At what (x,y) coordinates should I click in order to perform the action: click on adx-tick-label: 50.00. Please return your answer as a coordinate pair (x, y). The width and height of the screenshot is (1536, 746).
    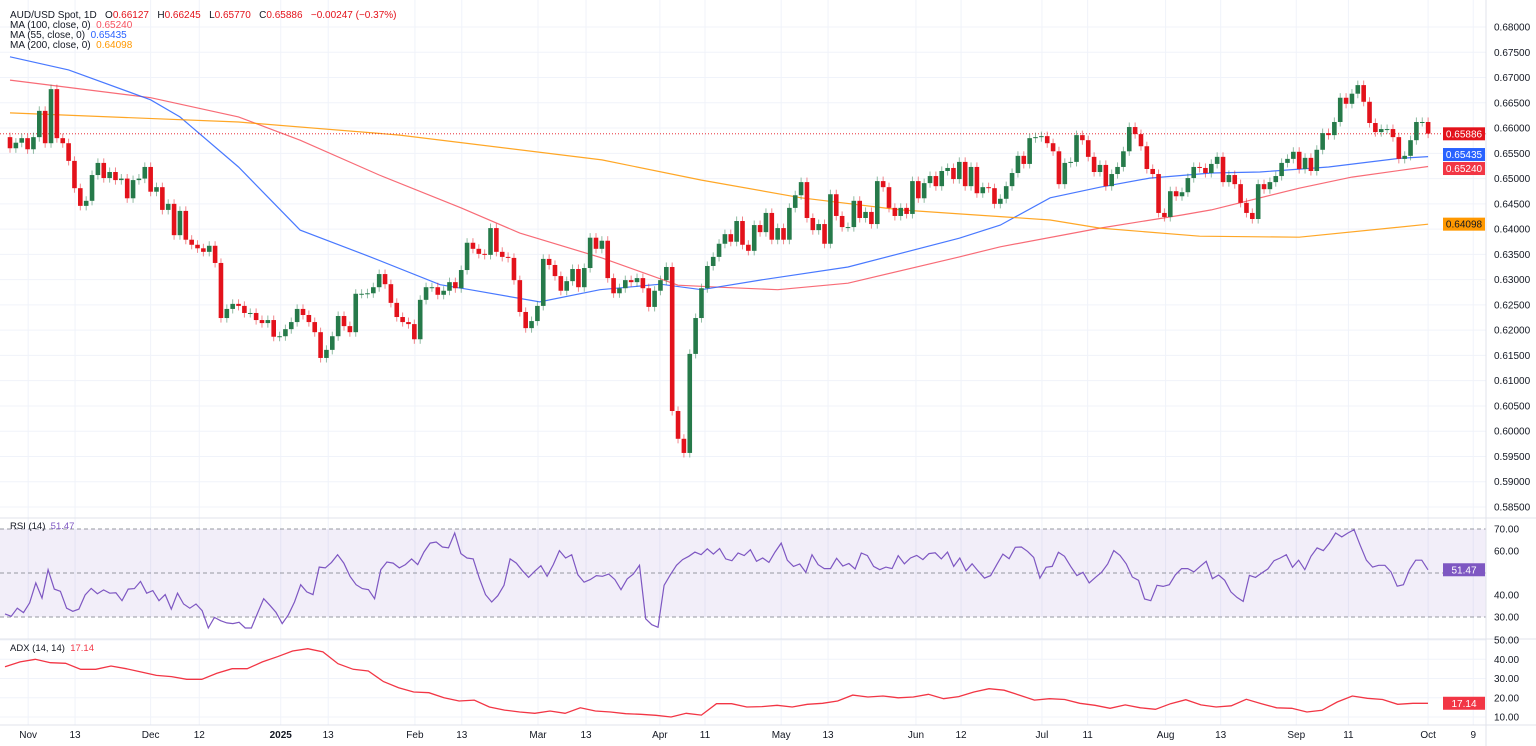
    Looking at the image, I should click on (1506, 641).